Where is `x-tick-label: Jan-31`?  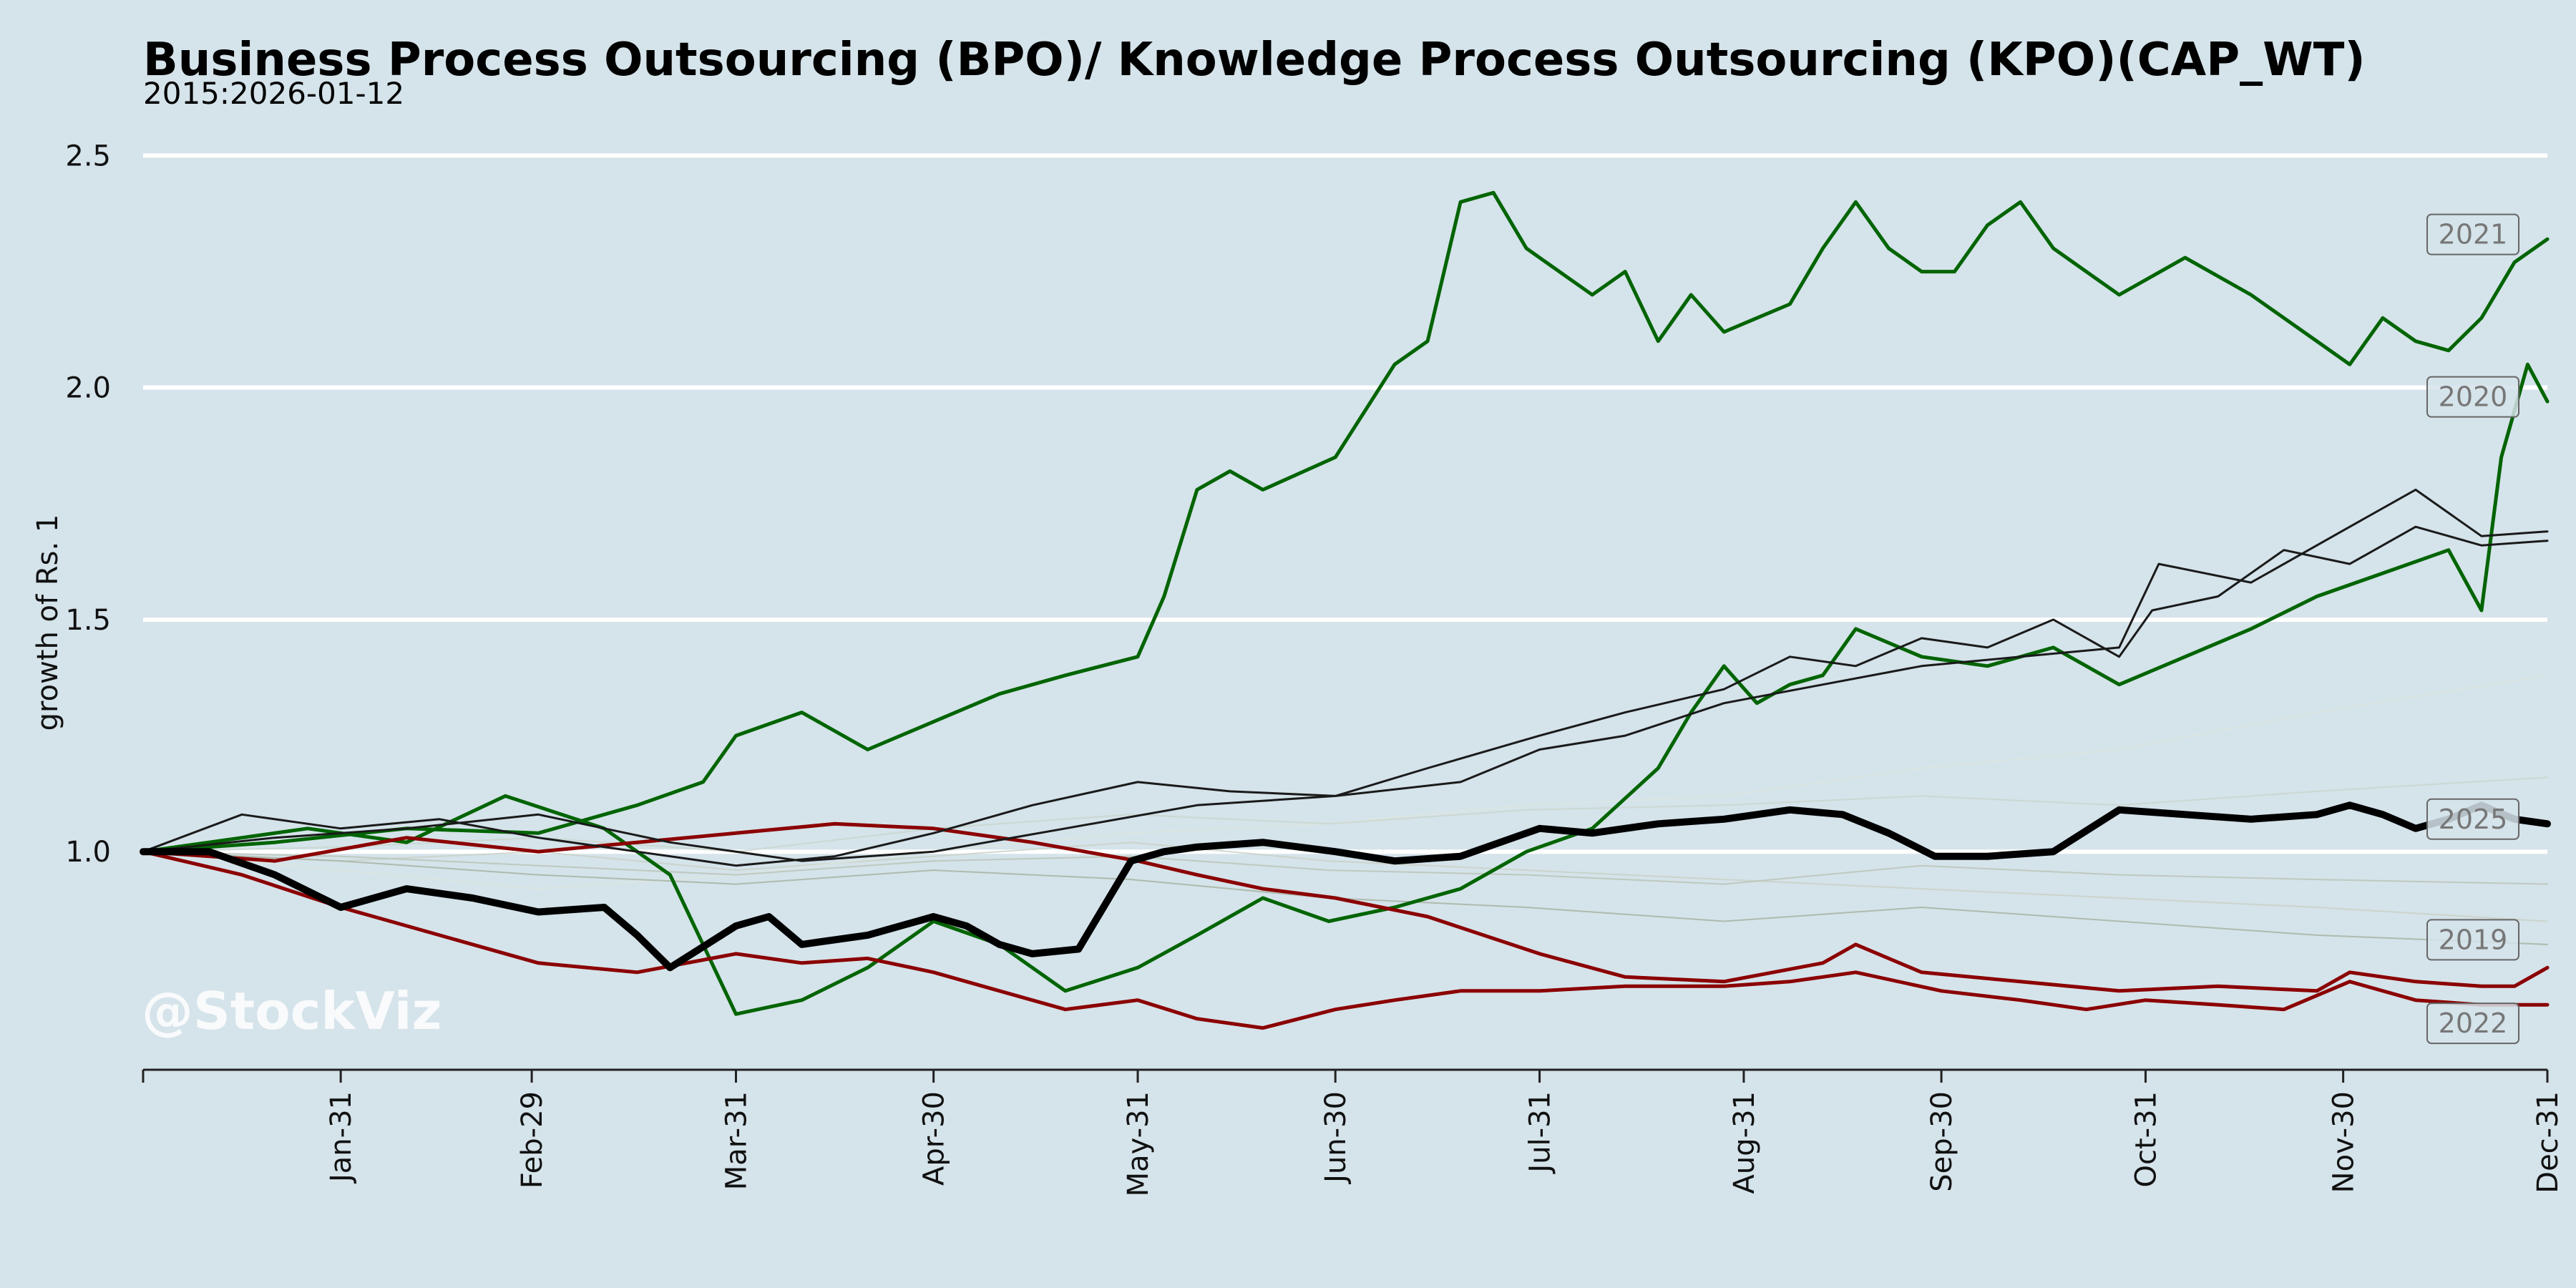 x-tick-label: Jan-31 is located at coordinates (341, 1137).